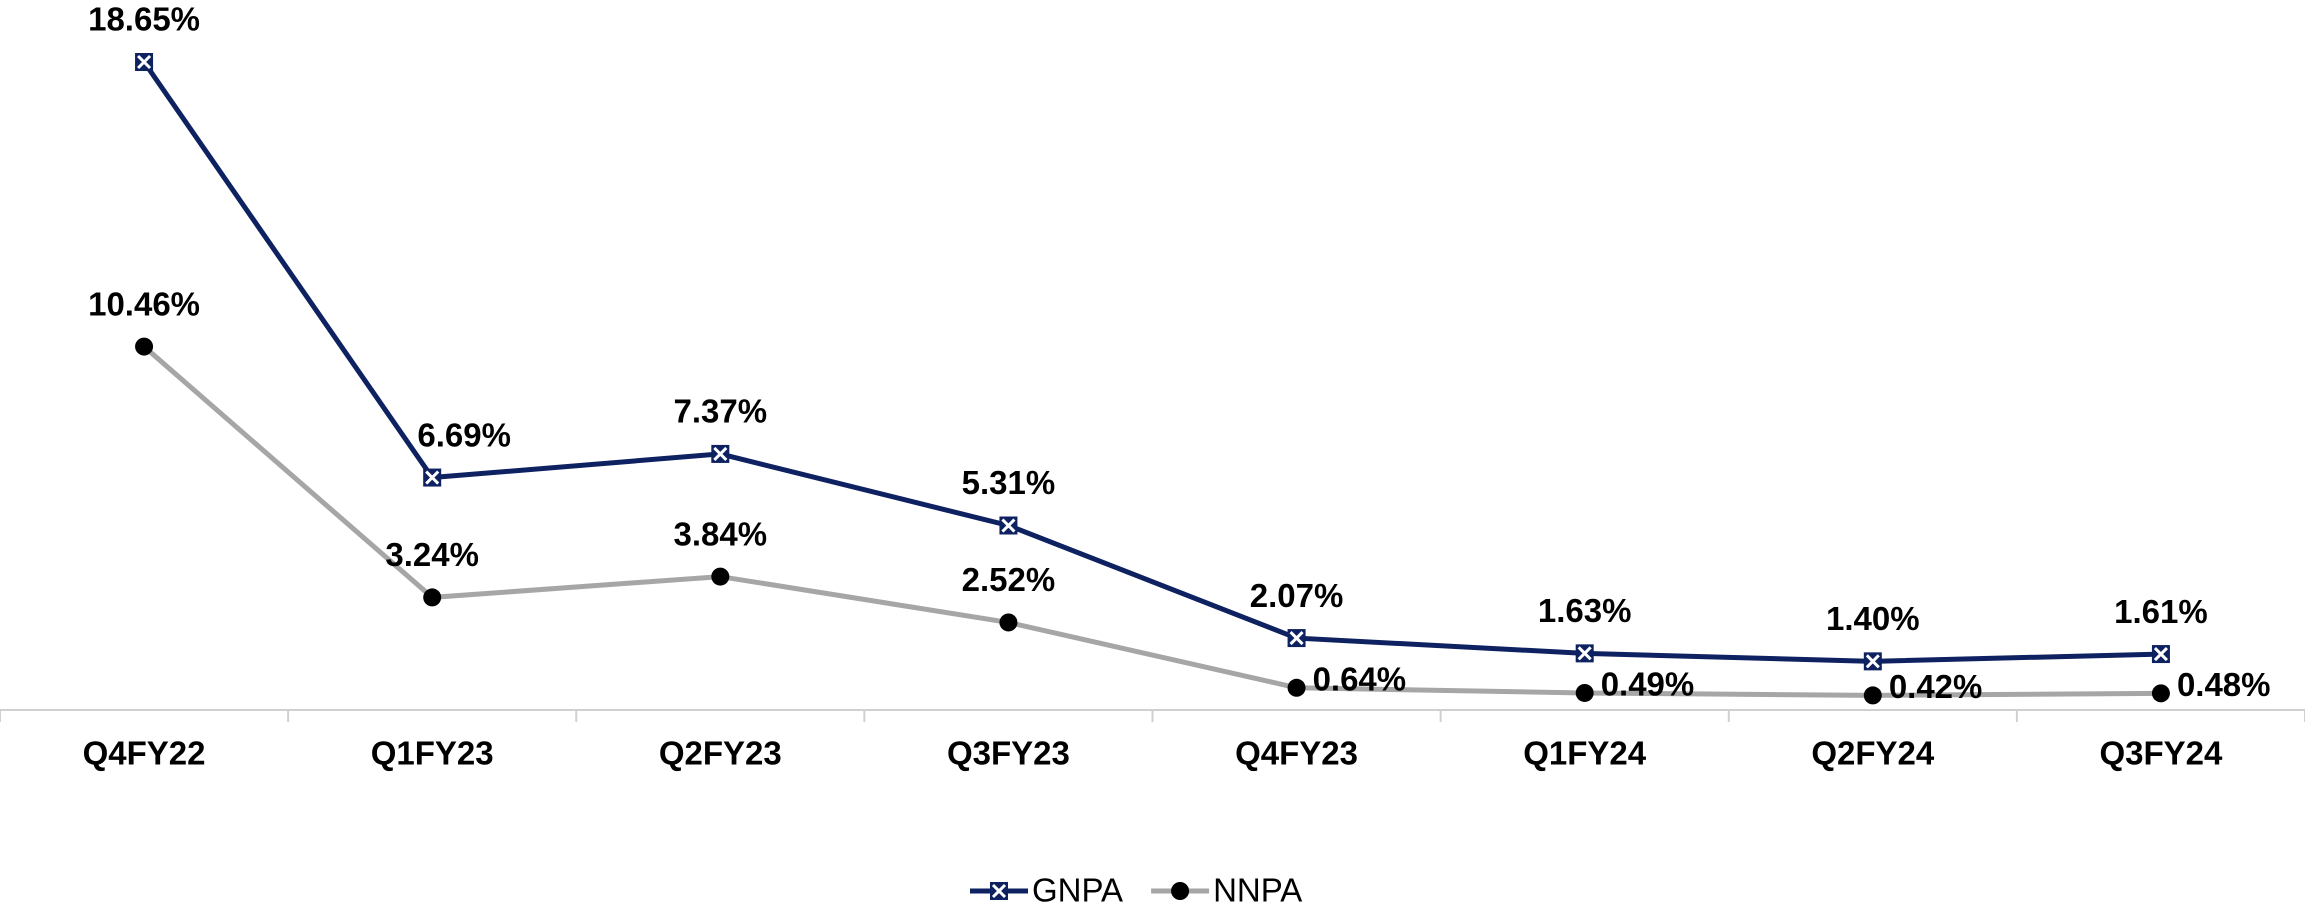 This screenshot has width=2305, height=909. What do you see at coordinates (1873, 618) in the screenshot?
I see `data-label: 1.40%` at bounding box center [1873, 618].